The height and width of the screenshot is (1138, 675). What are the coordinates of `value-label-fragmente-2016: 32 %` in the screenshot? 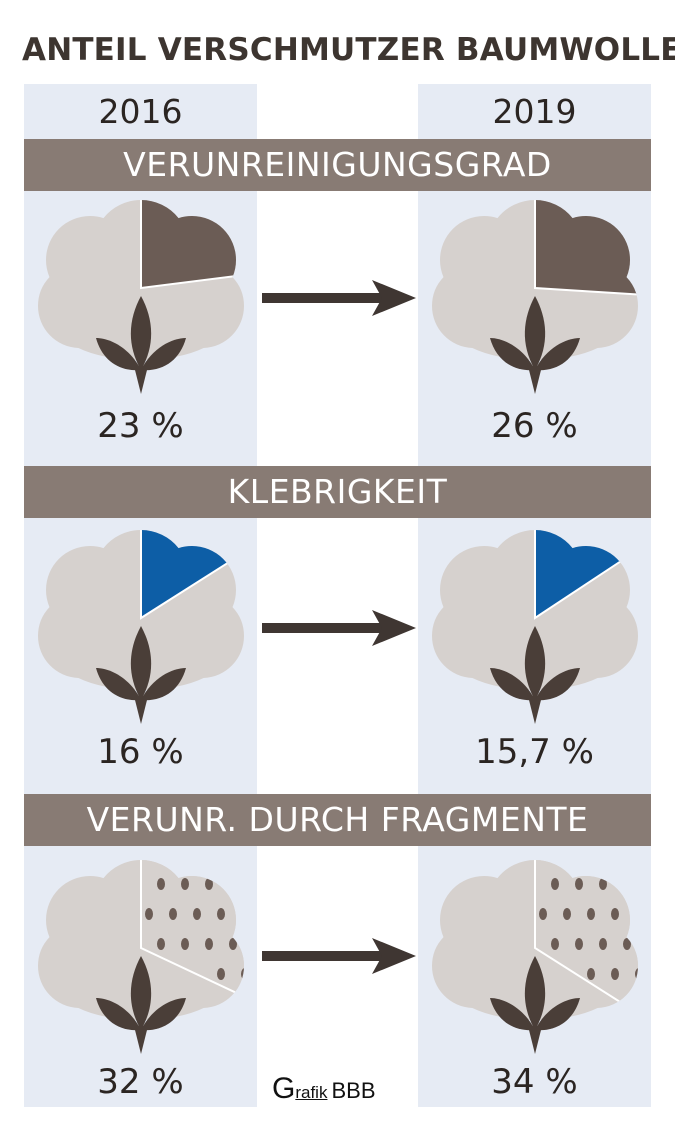 It's located at (140, 1082).